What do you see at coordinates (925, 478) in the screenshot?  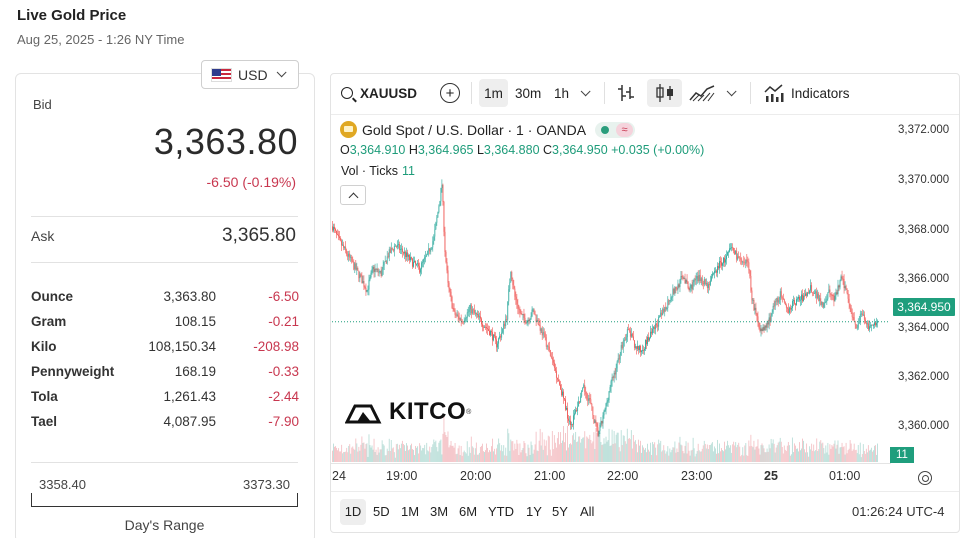 I see `chart-settings-icon` at bounding box center [925, 478].